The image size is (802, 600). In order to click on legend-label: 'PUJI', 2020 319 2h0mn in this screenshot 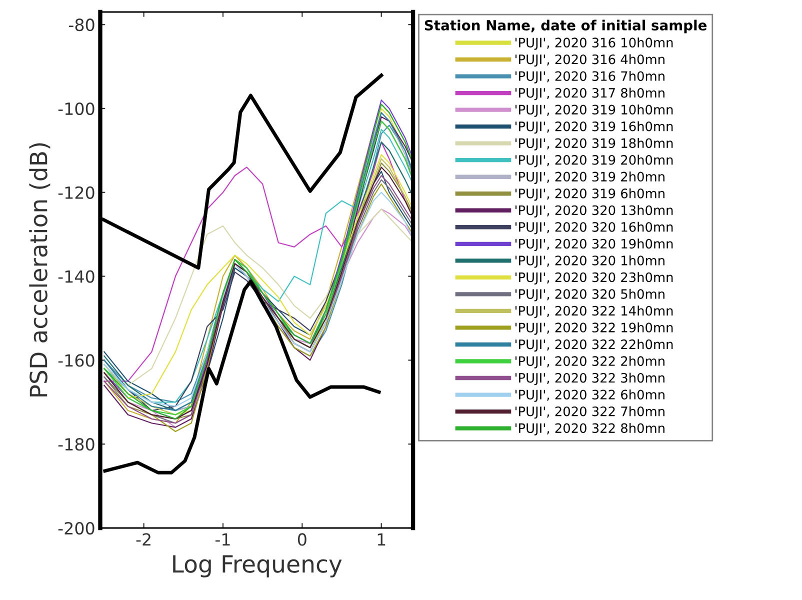, I will do `click(589, 178)`.